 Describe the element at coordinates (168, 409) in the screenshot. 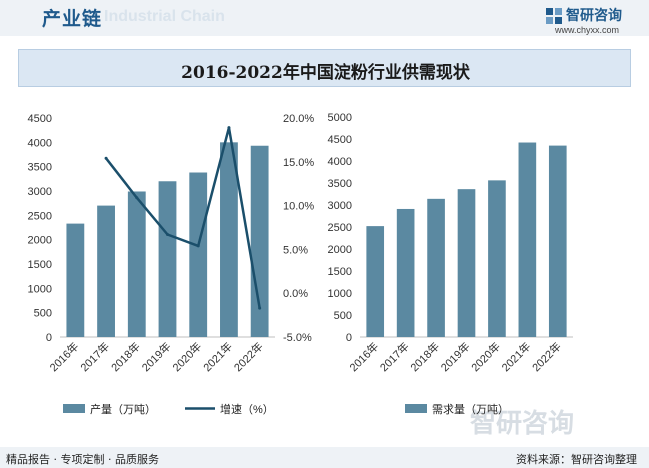

I see `production-legend: 产量（万吨） 增速（%）` at that location.